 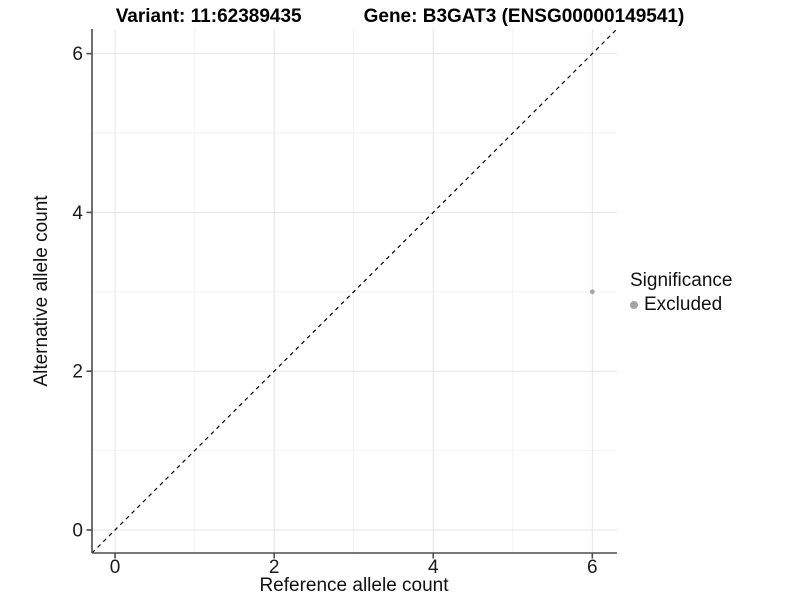 I want to click on x-tick-label: 2, so click(x=274, y=567).